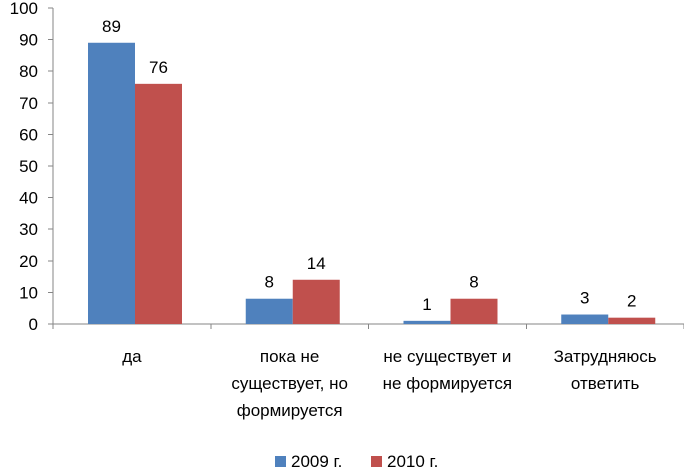  Describe the element at coordinates (28, 134) in the screenshot. I see `y-tick-label: 60` at that location.